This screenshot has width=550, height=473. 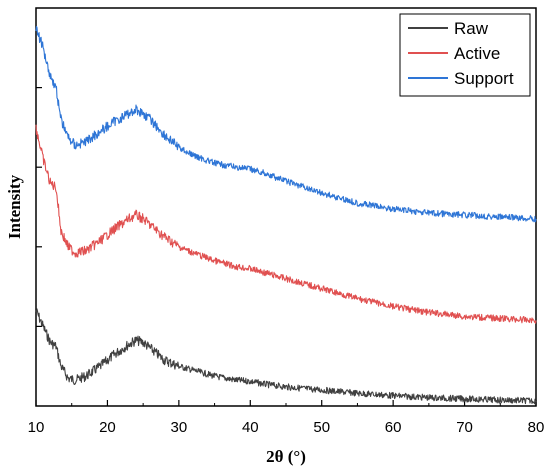 I want to click on legend: Raw Active Support, so click(x=465, y=55).